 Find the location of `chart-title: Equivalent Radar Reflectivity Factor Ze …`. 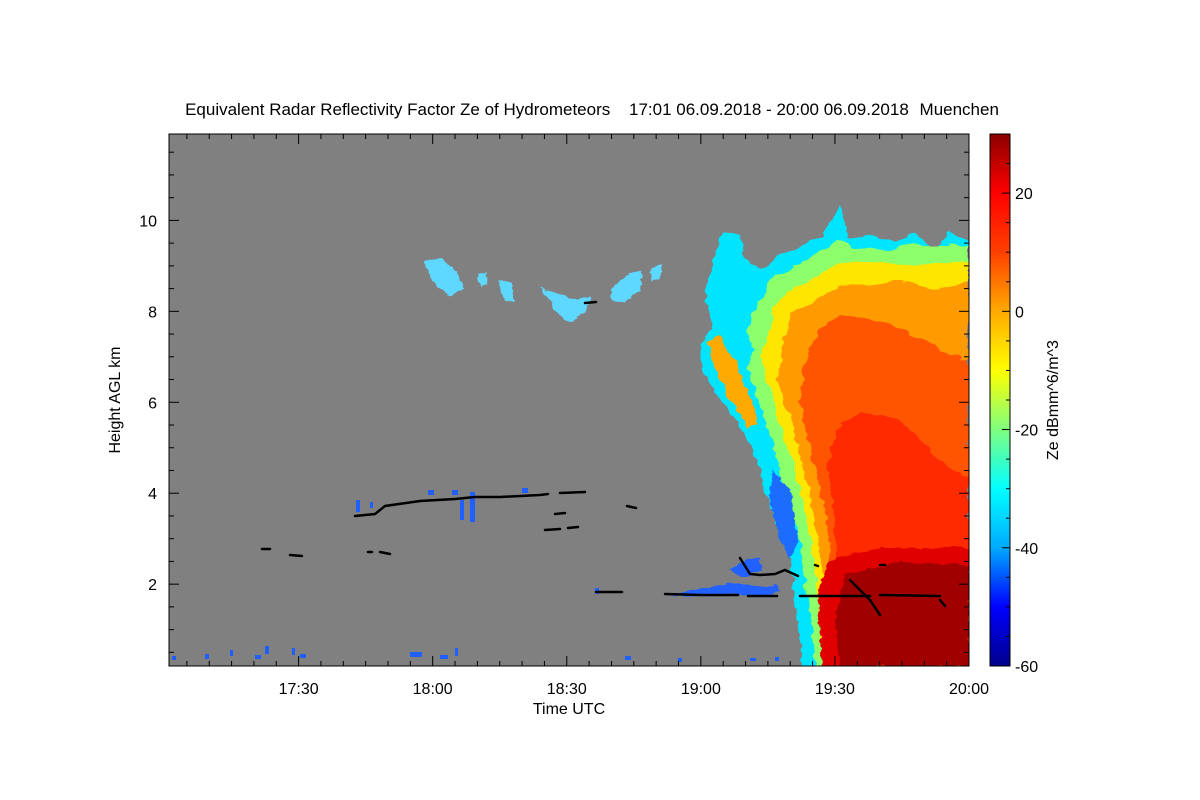

chart-title: Equivalent Radar Reflectivity Factor Ze … is located at coordinates (592, 109).